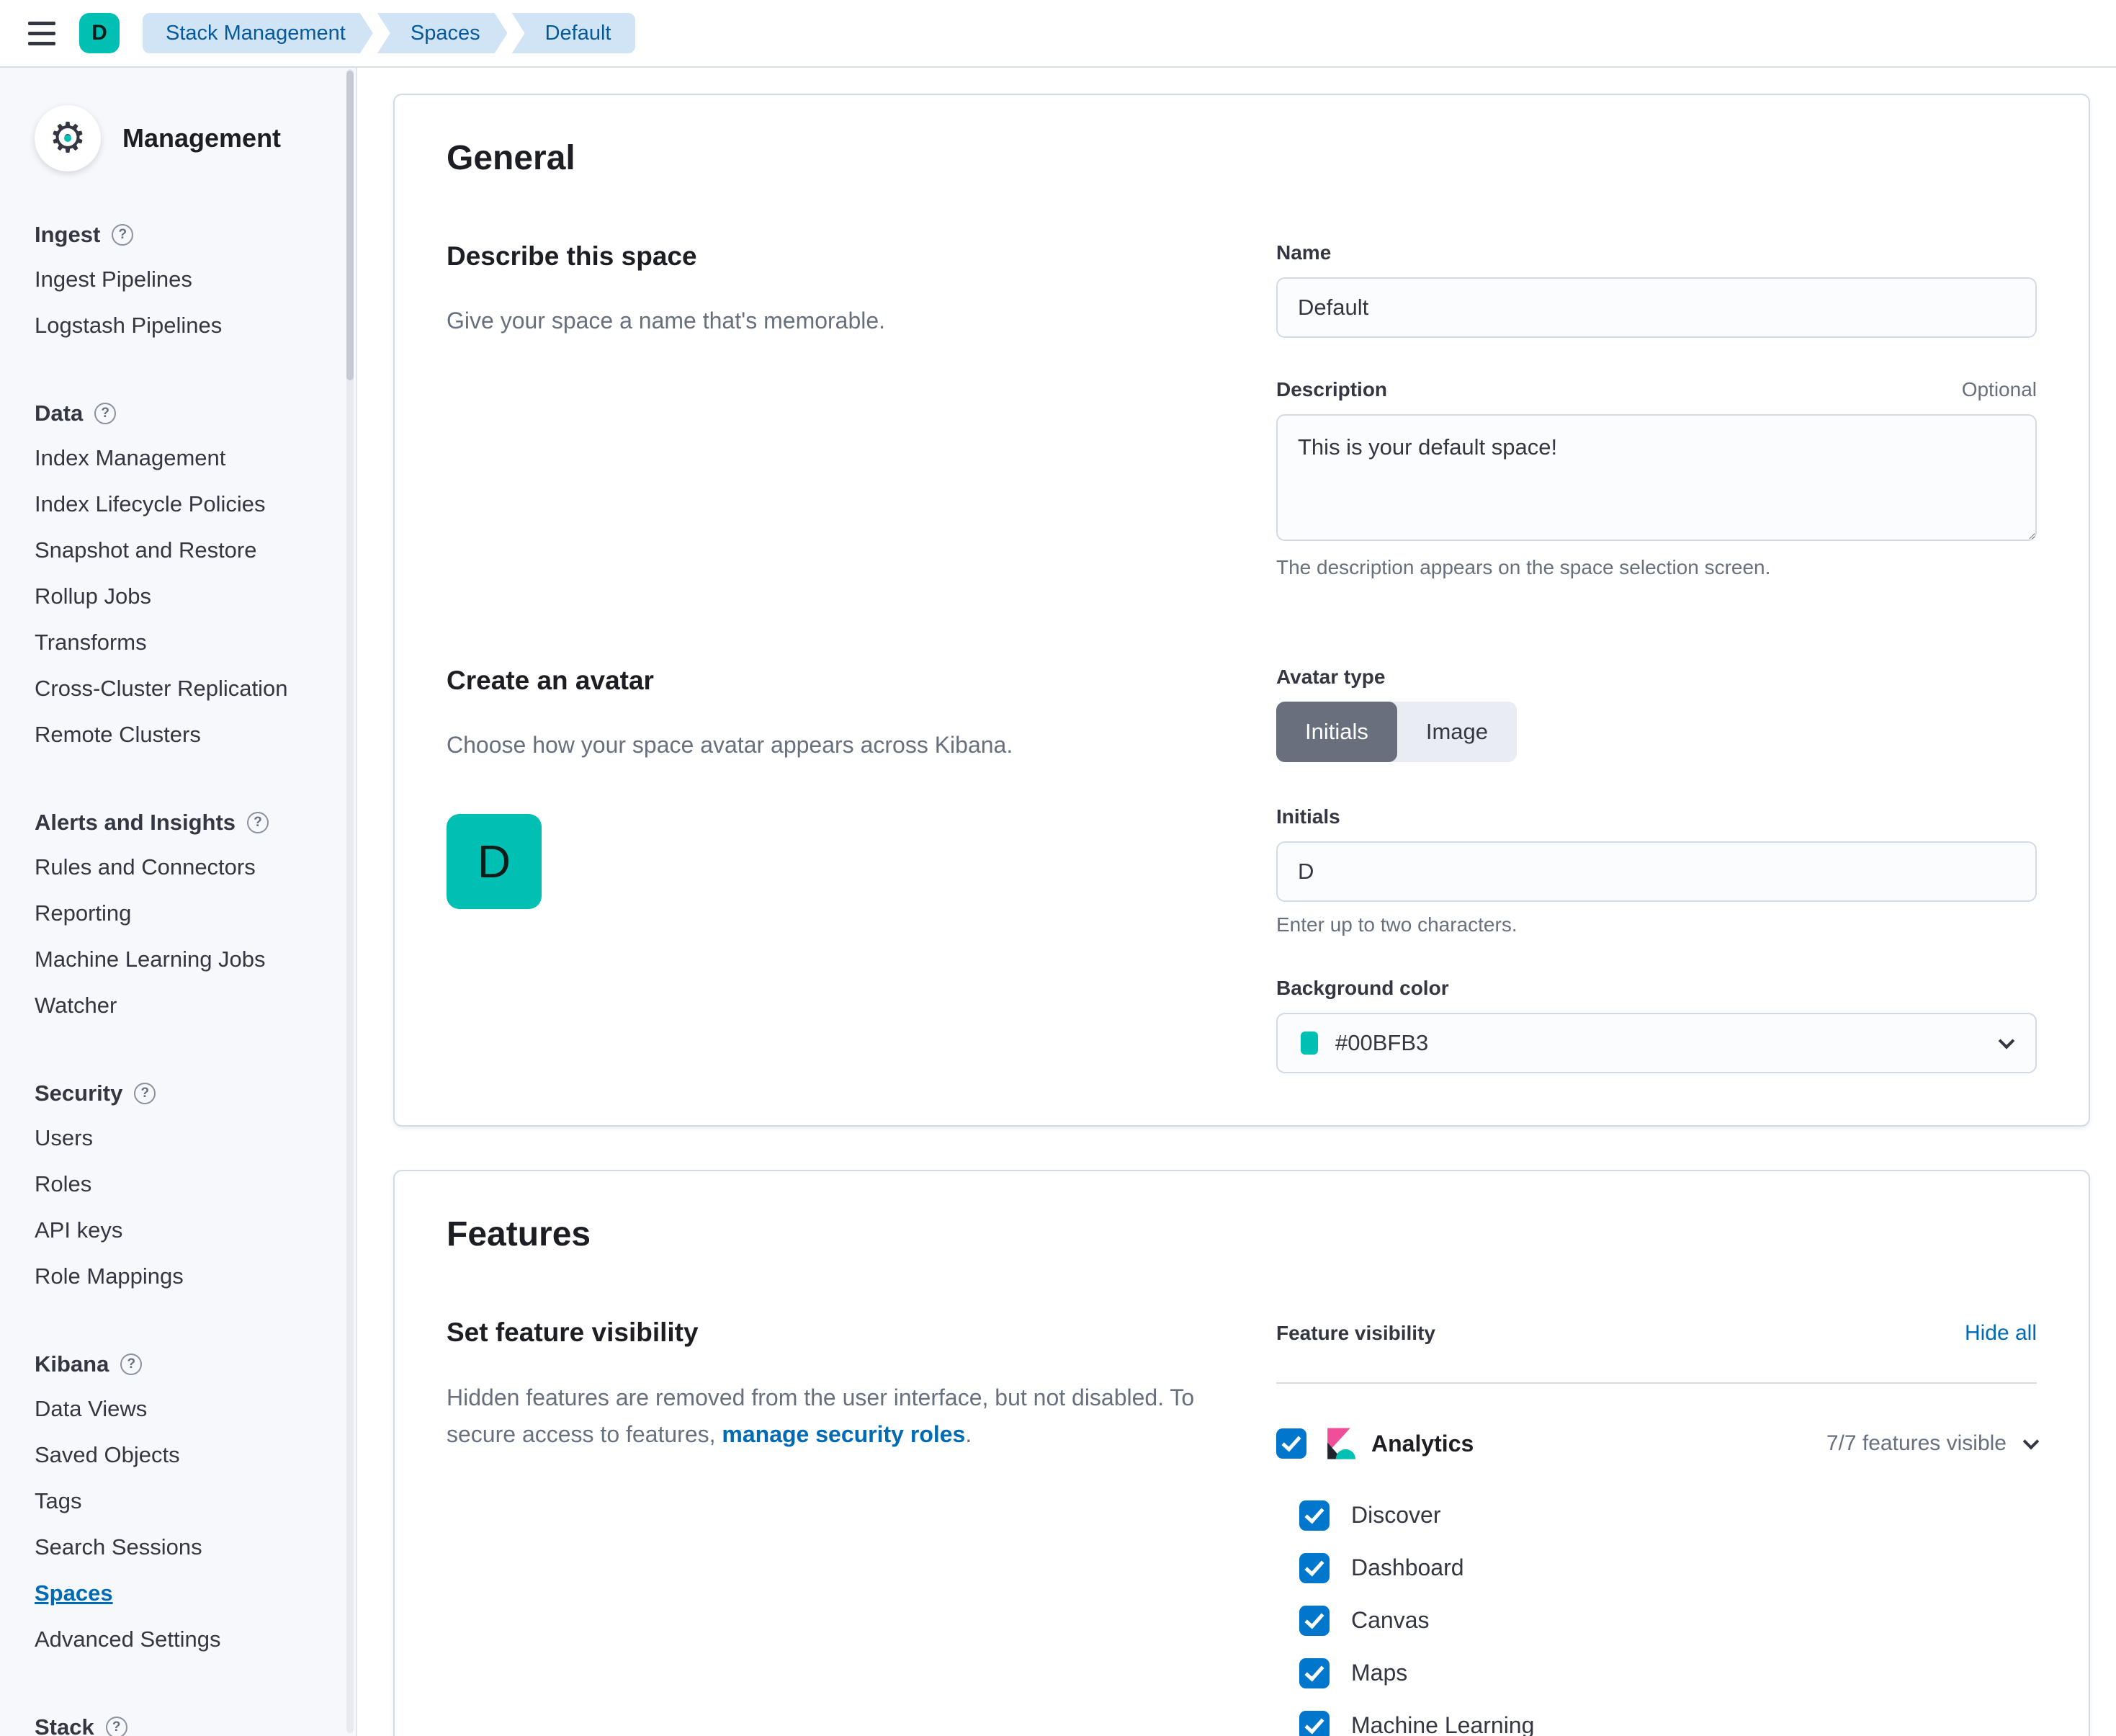 Image resolution: width=2116 pixels, height=1736 pixels. Describe the element at coordinates (79, 1093) in the screenshot. I see `section-label: Security` at that location.